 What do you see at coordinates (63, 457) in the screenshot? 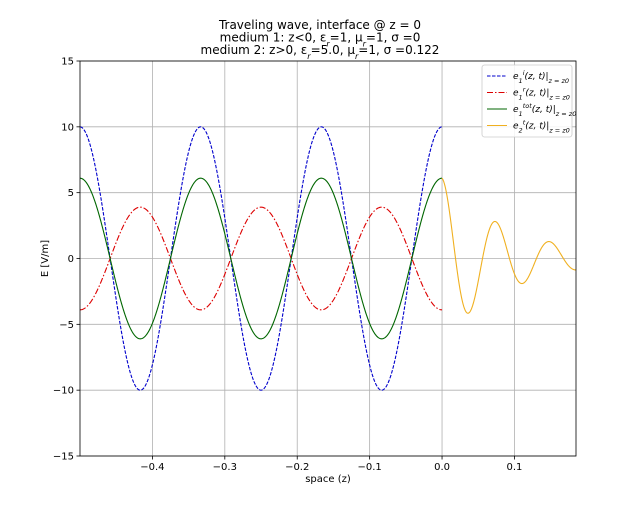
I see `y-tick-label: −15` at bounding box center [63, 457].